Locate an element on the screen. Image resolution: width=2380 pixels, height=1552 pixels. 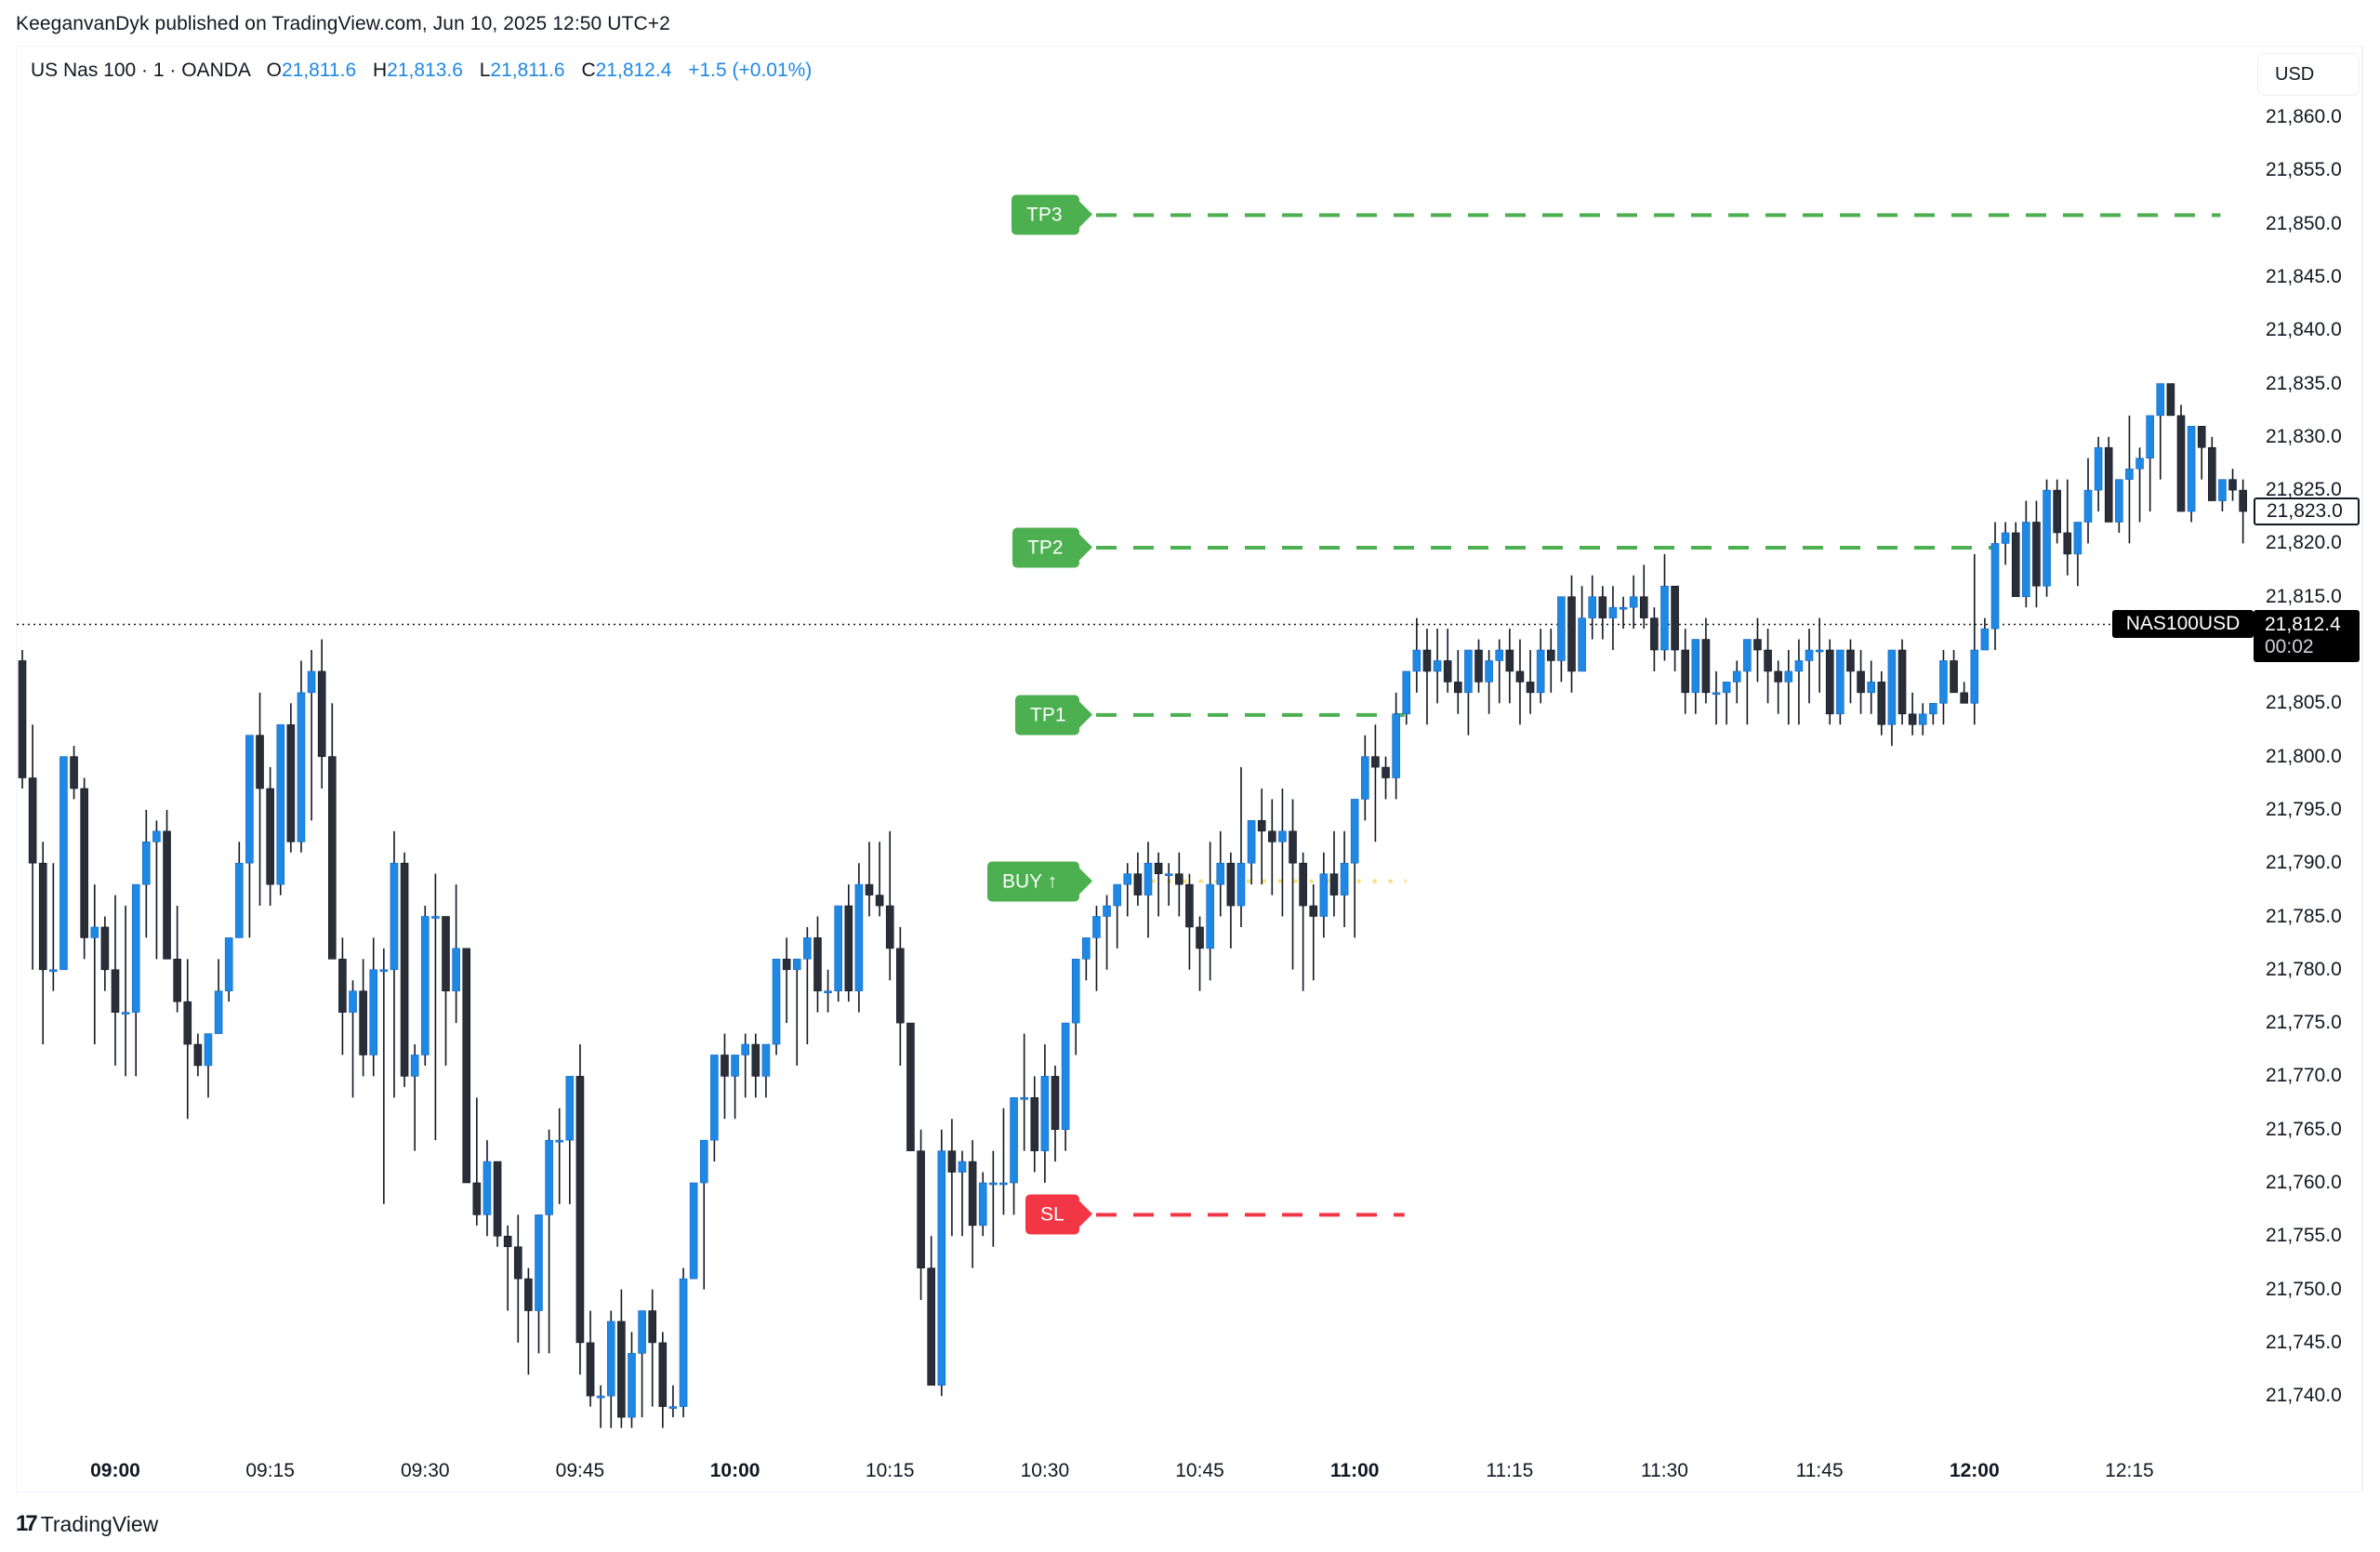
currency-button: USD is located at coordinates (2308, 74).